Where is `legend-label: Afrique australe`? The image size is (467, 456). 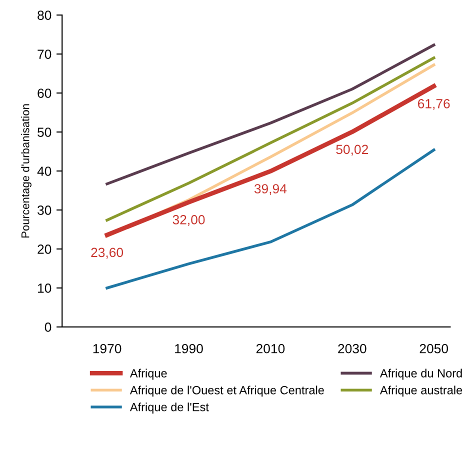
legend-label: Afrique australe is located at coordinates (421, 391).